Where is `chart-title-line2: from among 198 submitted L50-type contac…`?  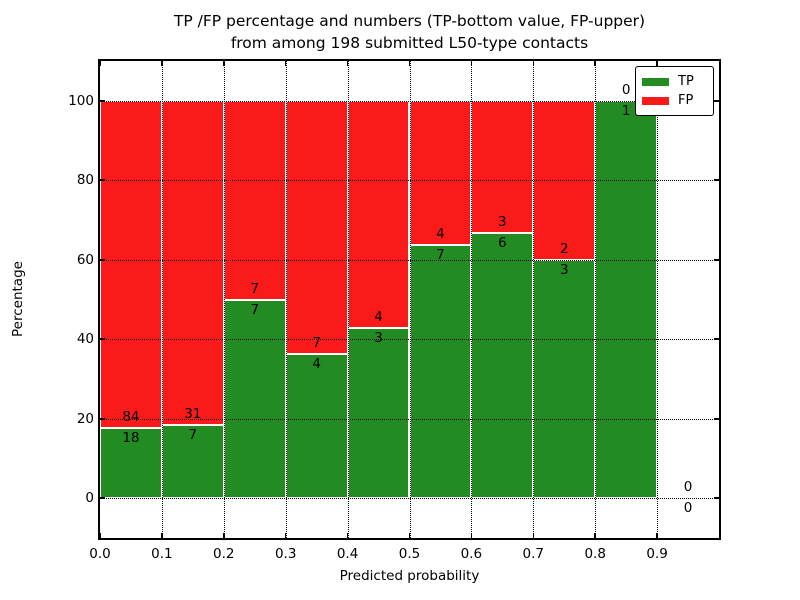 chart-title-line2: from among 198 submitted L50-type contac… is located at coordinates (409, 43).